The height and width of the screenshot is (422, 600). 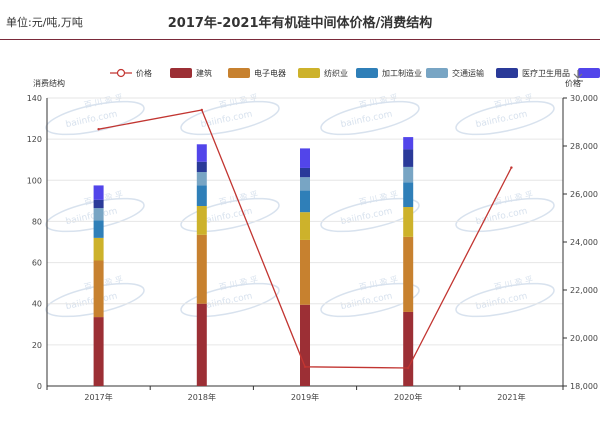 I want to click on legend-item: 电子电器, so click(x=257, y=73).